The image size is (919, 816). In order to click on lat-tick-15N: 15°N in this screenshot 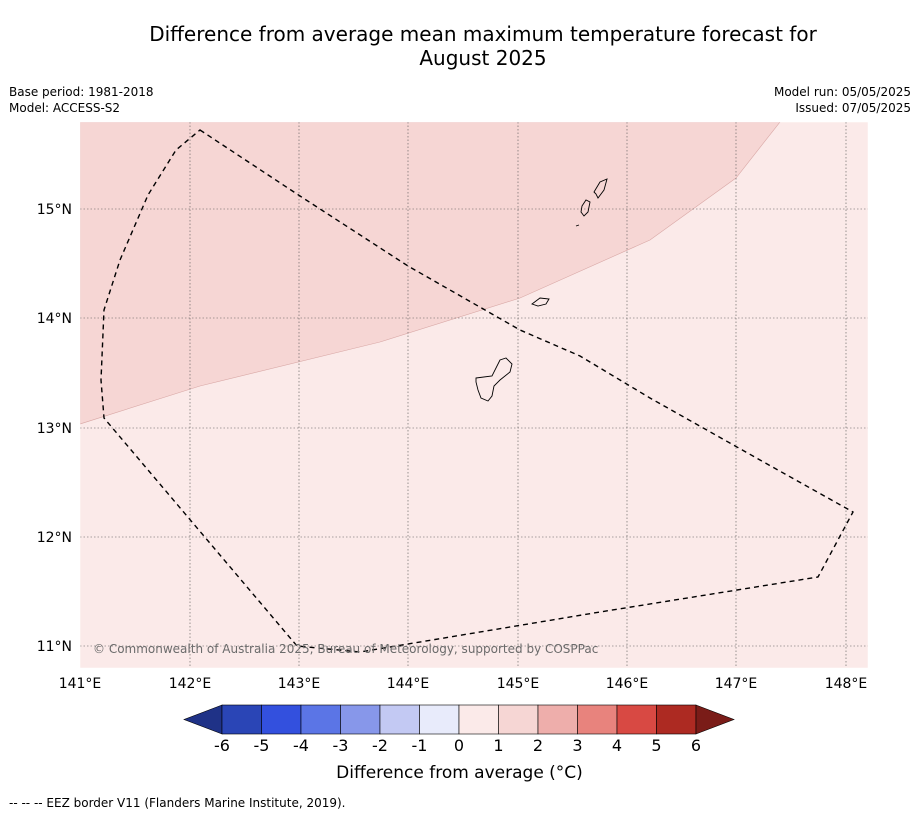, I will do `click(54, 210)`.